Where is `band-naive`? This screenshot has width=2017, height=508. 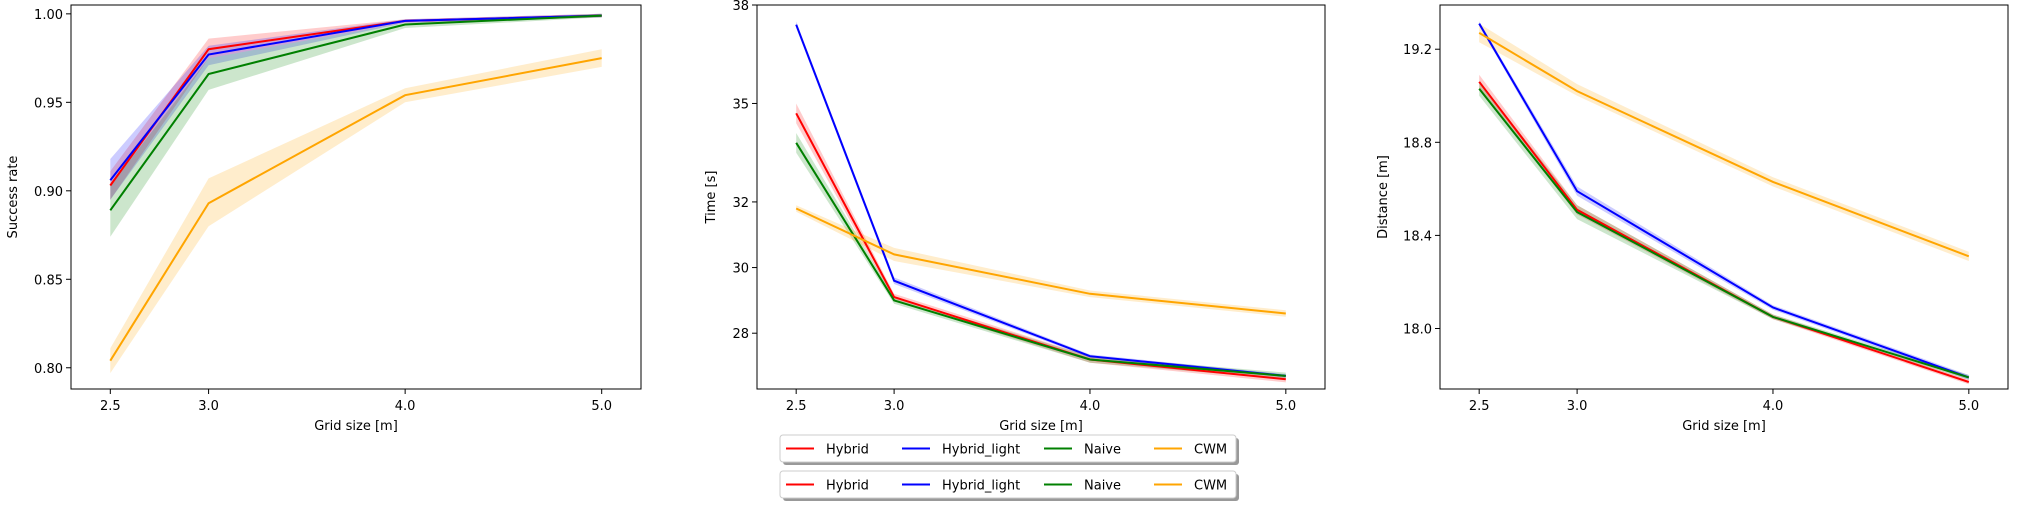 band-naive is located at coordinates (356, 125).